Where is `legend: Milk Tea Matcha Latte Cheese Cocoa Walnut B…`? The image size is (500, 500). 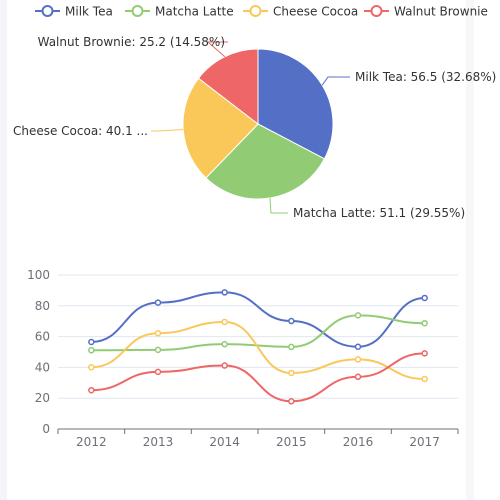 legend: Milk Tea Matcha Latte Cheese Cocoa Walnut B… is located at coordinates (261, 12).